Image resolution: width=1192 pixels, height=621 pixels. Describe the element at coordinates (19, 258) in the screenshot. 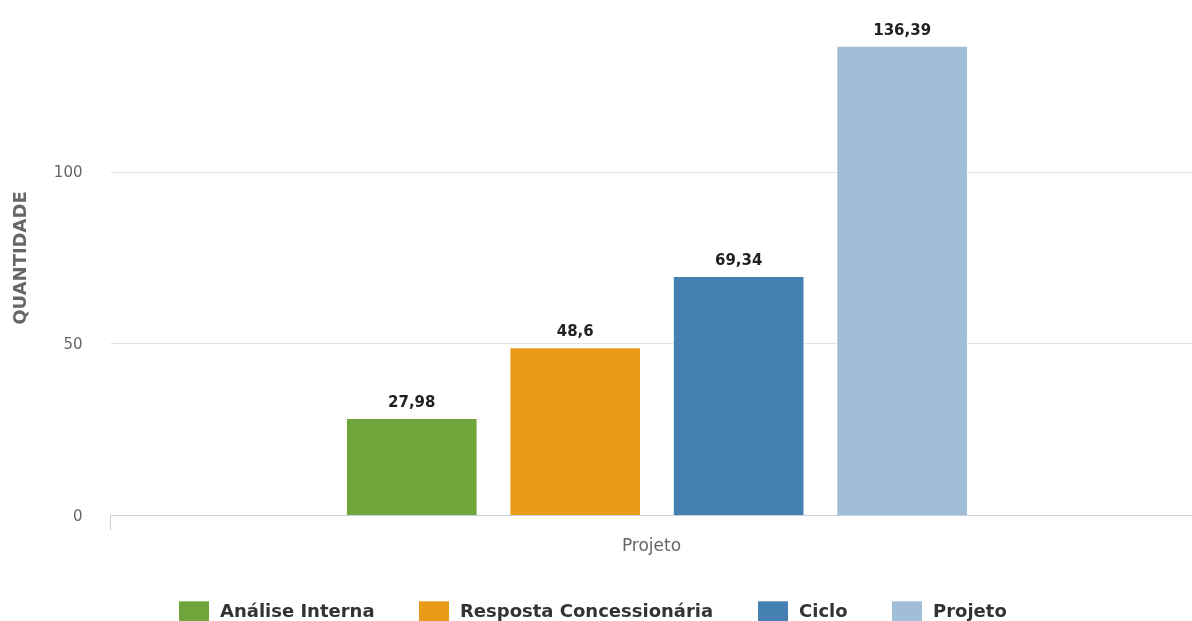

I see `y-axis-title: QUANTIDADE` at that location.